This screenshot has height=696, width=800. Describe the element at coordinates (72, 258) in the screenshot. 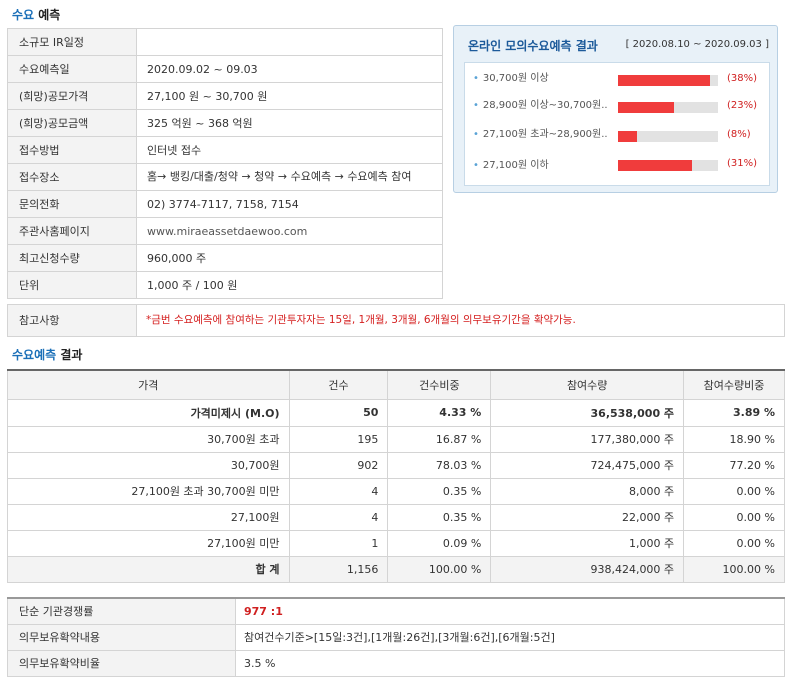

I see `info-label: 최고신청수량` at that location.